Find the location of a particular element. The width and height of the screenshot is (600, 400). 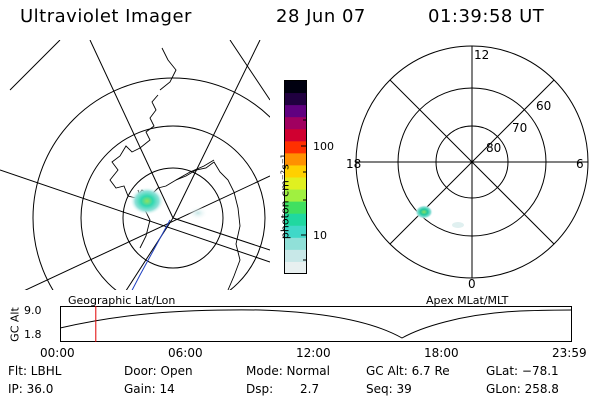

lat-circle-inner is located at coordinates (173, 218).